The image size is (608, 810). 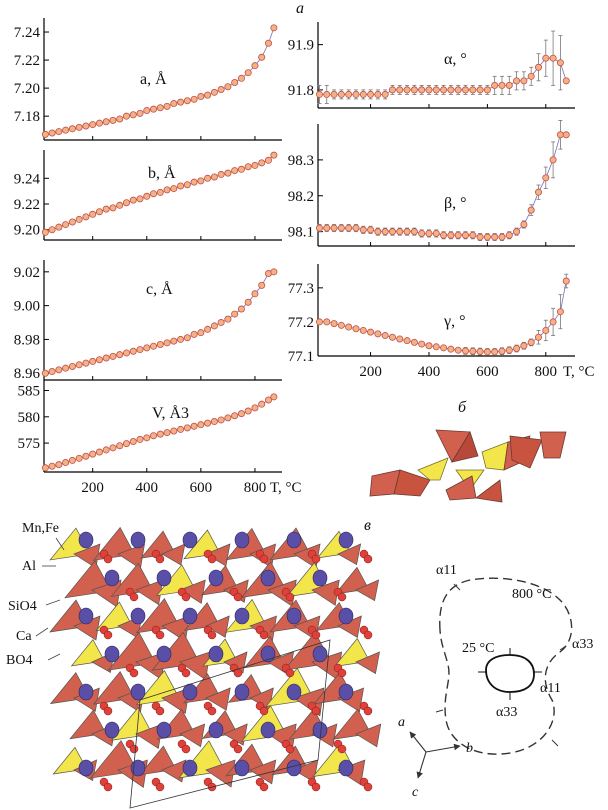 What do you see at coordinates (455, 203) in the screenshot?
I see `parameter-label: β, °` at bounding box center [455, 203].